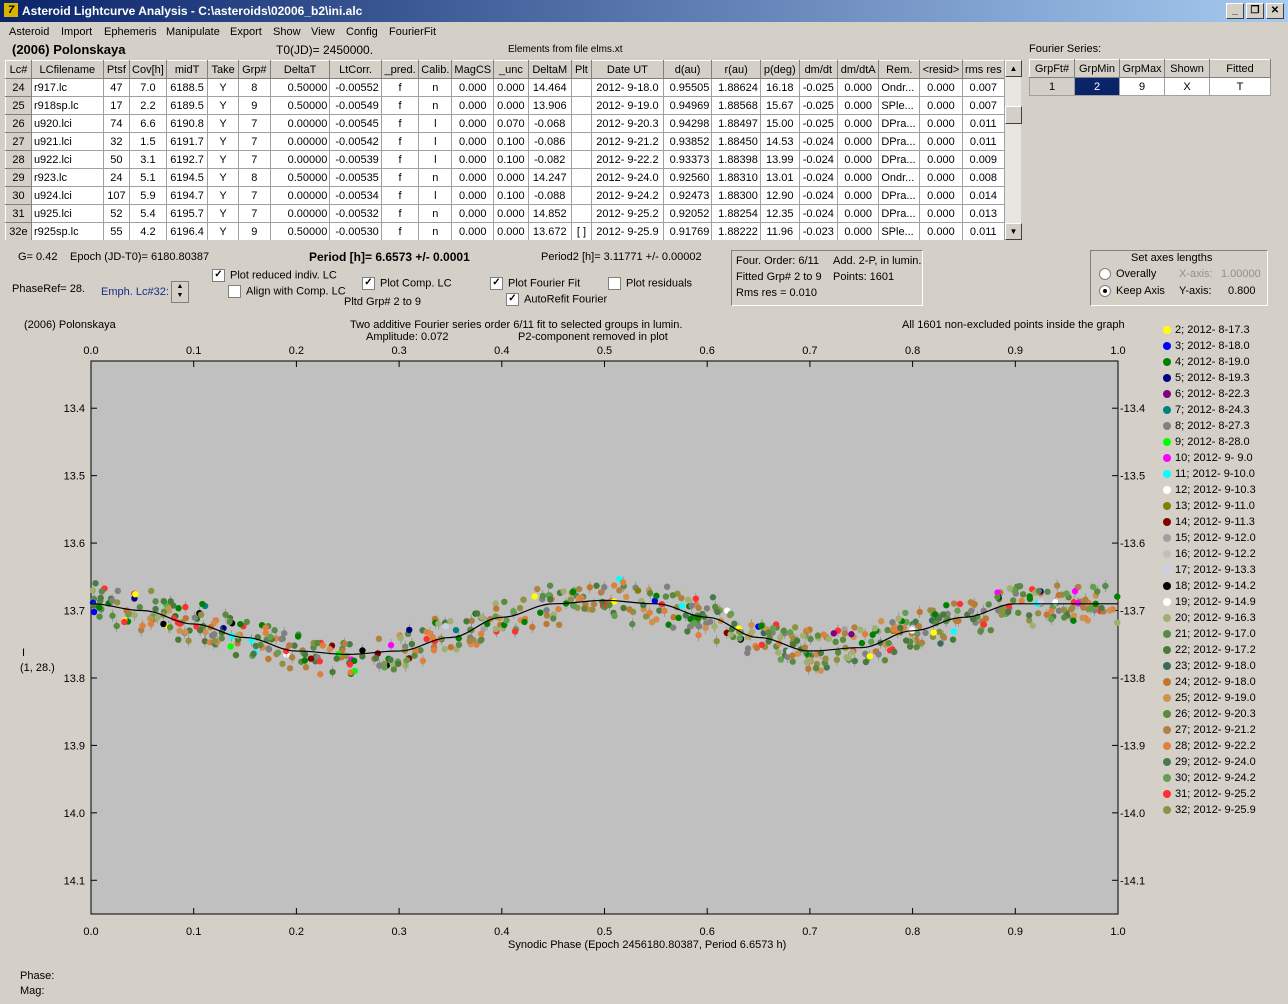 This screenshot has height=1004, width=1288. Describe the element at coordinates (67, 141) in the screenshot. I see `lc-cell: u921.lci` at that location.